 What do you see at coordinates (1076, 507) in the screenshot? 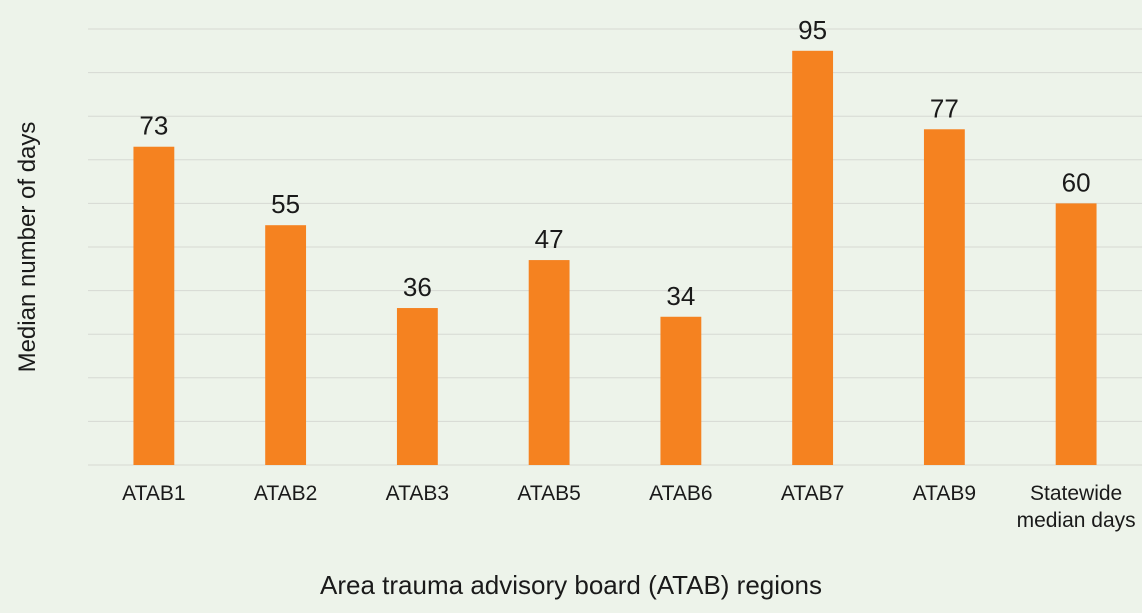
I see `x-tick-label: Statewide median days` at bounding box center [1076, 507].